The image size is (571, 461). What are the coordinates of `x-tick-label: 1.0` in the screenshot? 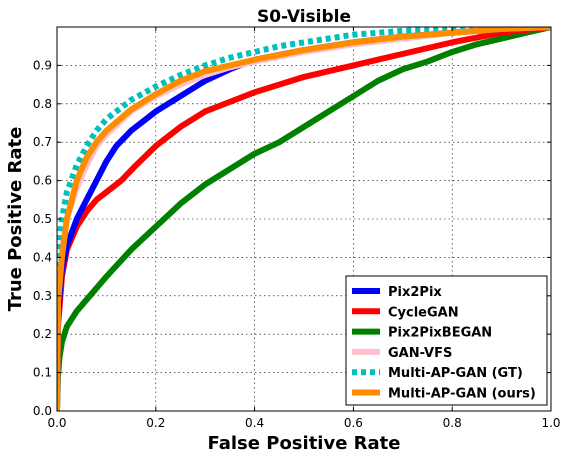 It's located at (550, 423).